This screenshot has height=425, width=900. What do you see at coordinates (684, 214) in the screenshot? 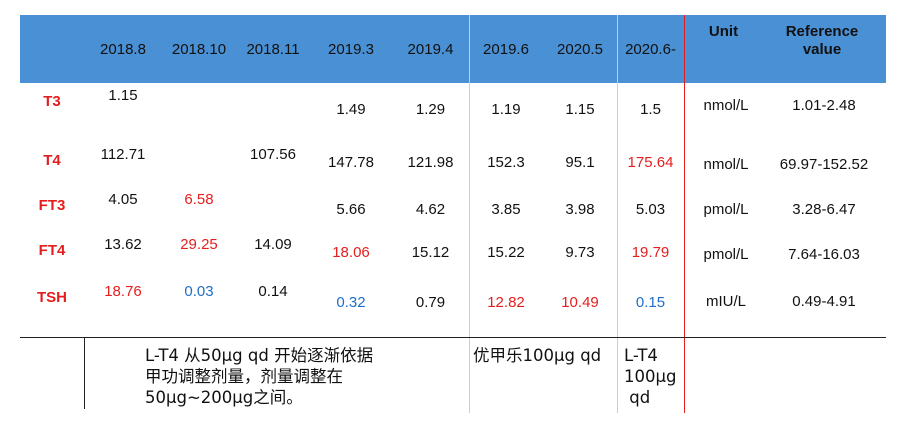
I see `period-divider-red` at bounding box center [684, 214].